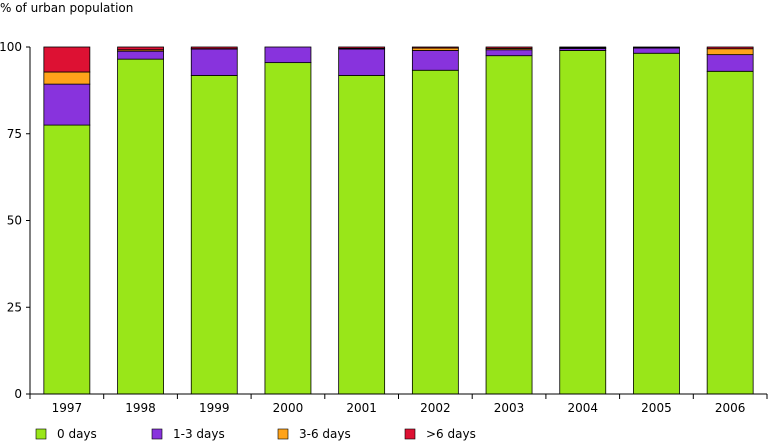 The width and height of the screenshot is (768, 441). What do you see at coordinates (14, 307) in the screenshot?
I see `y-tick-label: 25` at bounding box center [14, 307].